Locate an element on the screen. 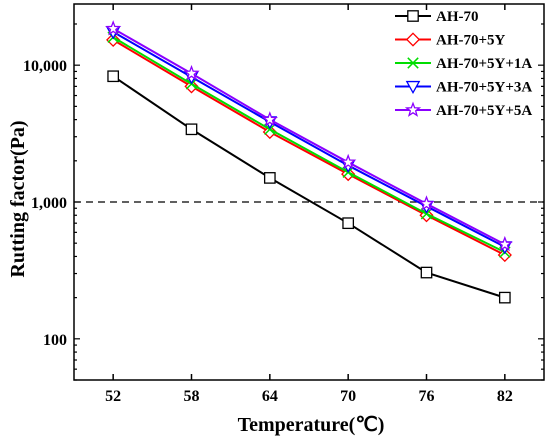  legend-entry: AH-70 is located at coordinates (437, 17).